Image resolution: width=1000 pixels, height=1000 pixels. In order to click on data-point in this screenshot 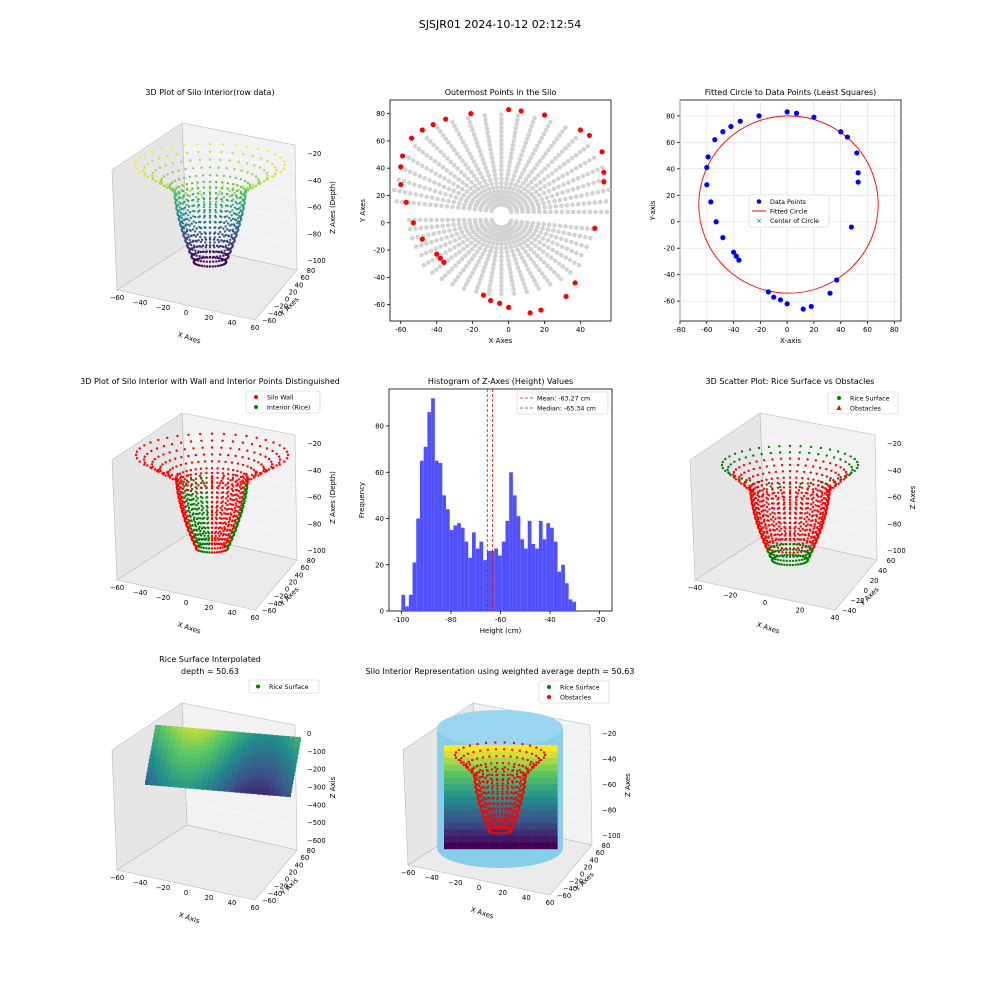, I will do `click(857, 153)`.